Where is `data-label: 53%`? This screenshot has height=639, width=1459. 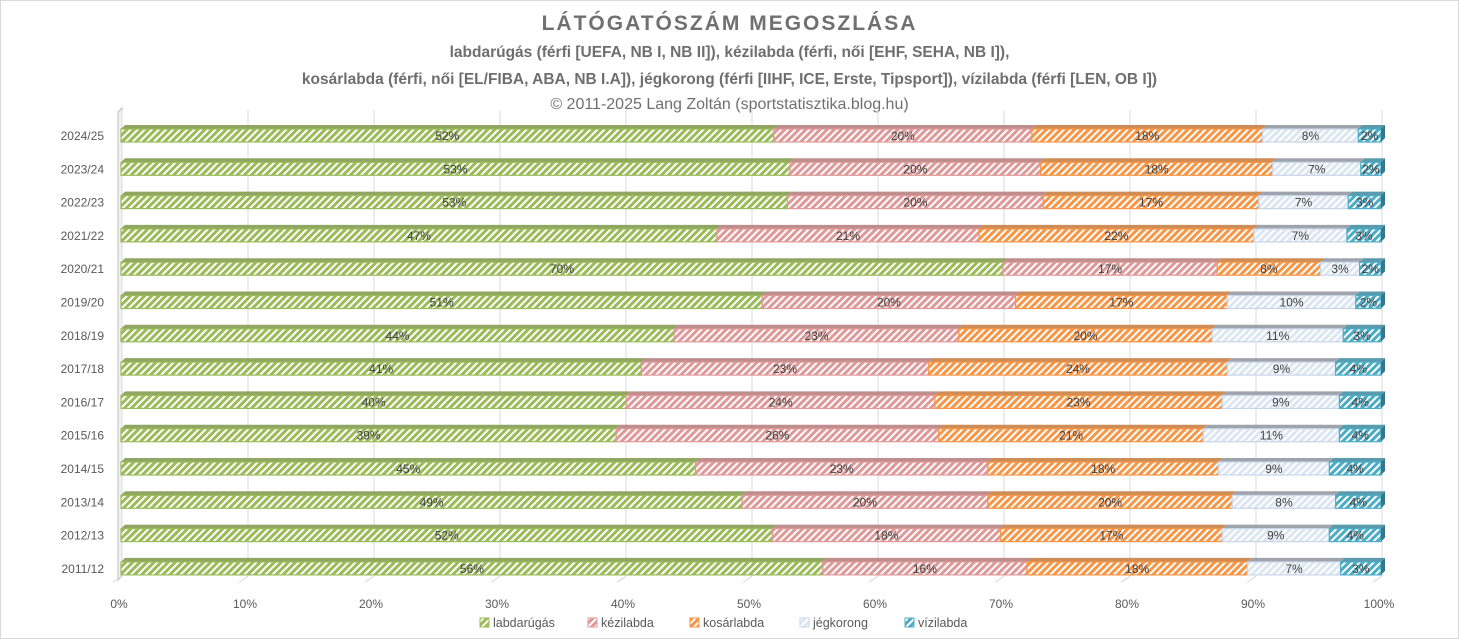 data-label: 53% is located at coordinates (454, 203).